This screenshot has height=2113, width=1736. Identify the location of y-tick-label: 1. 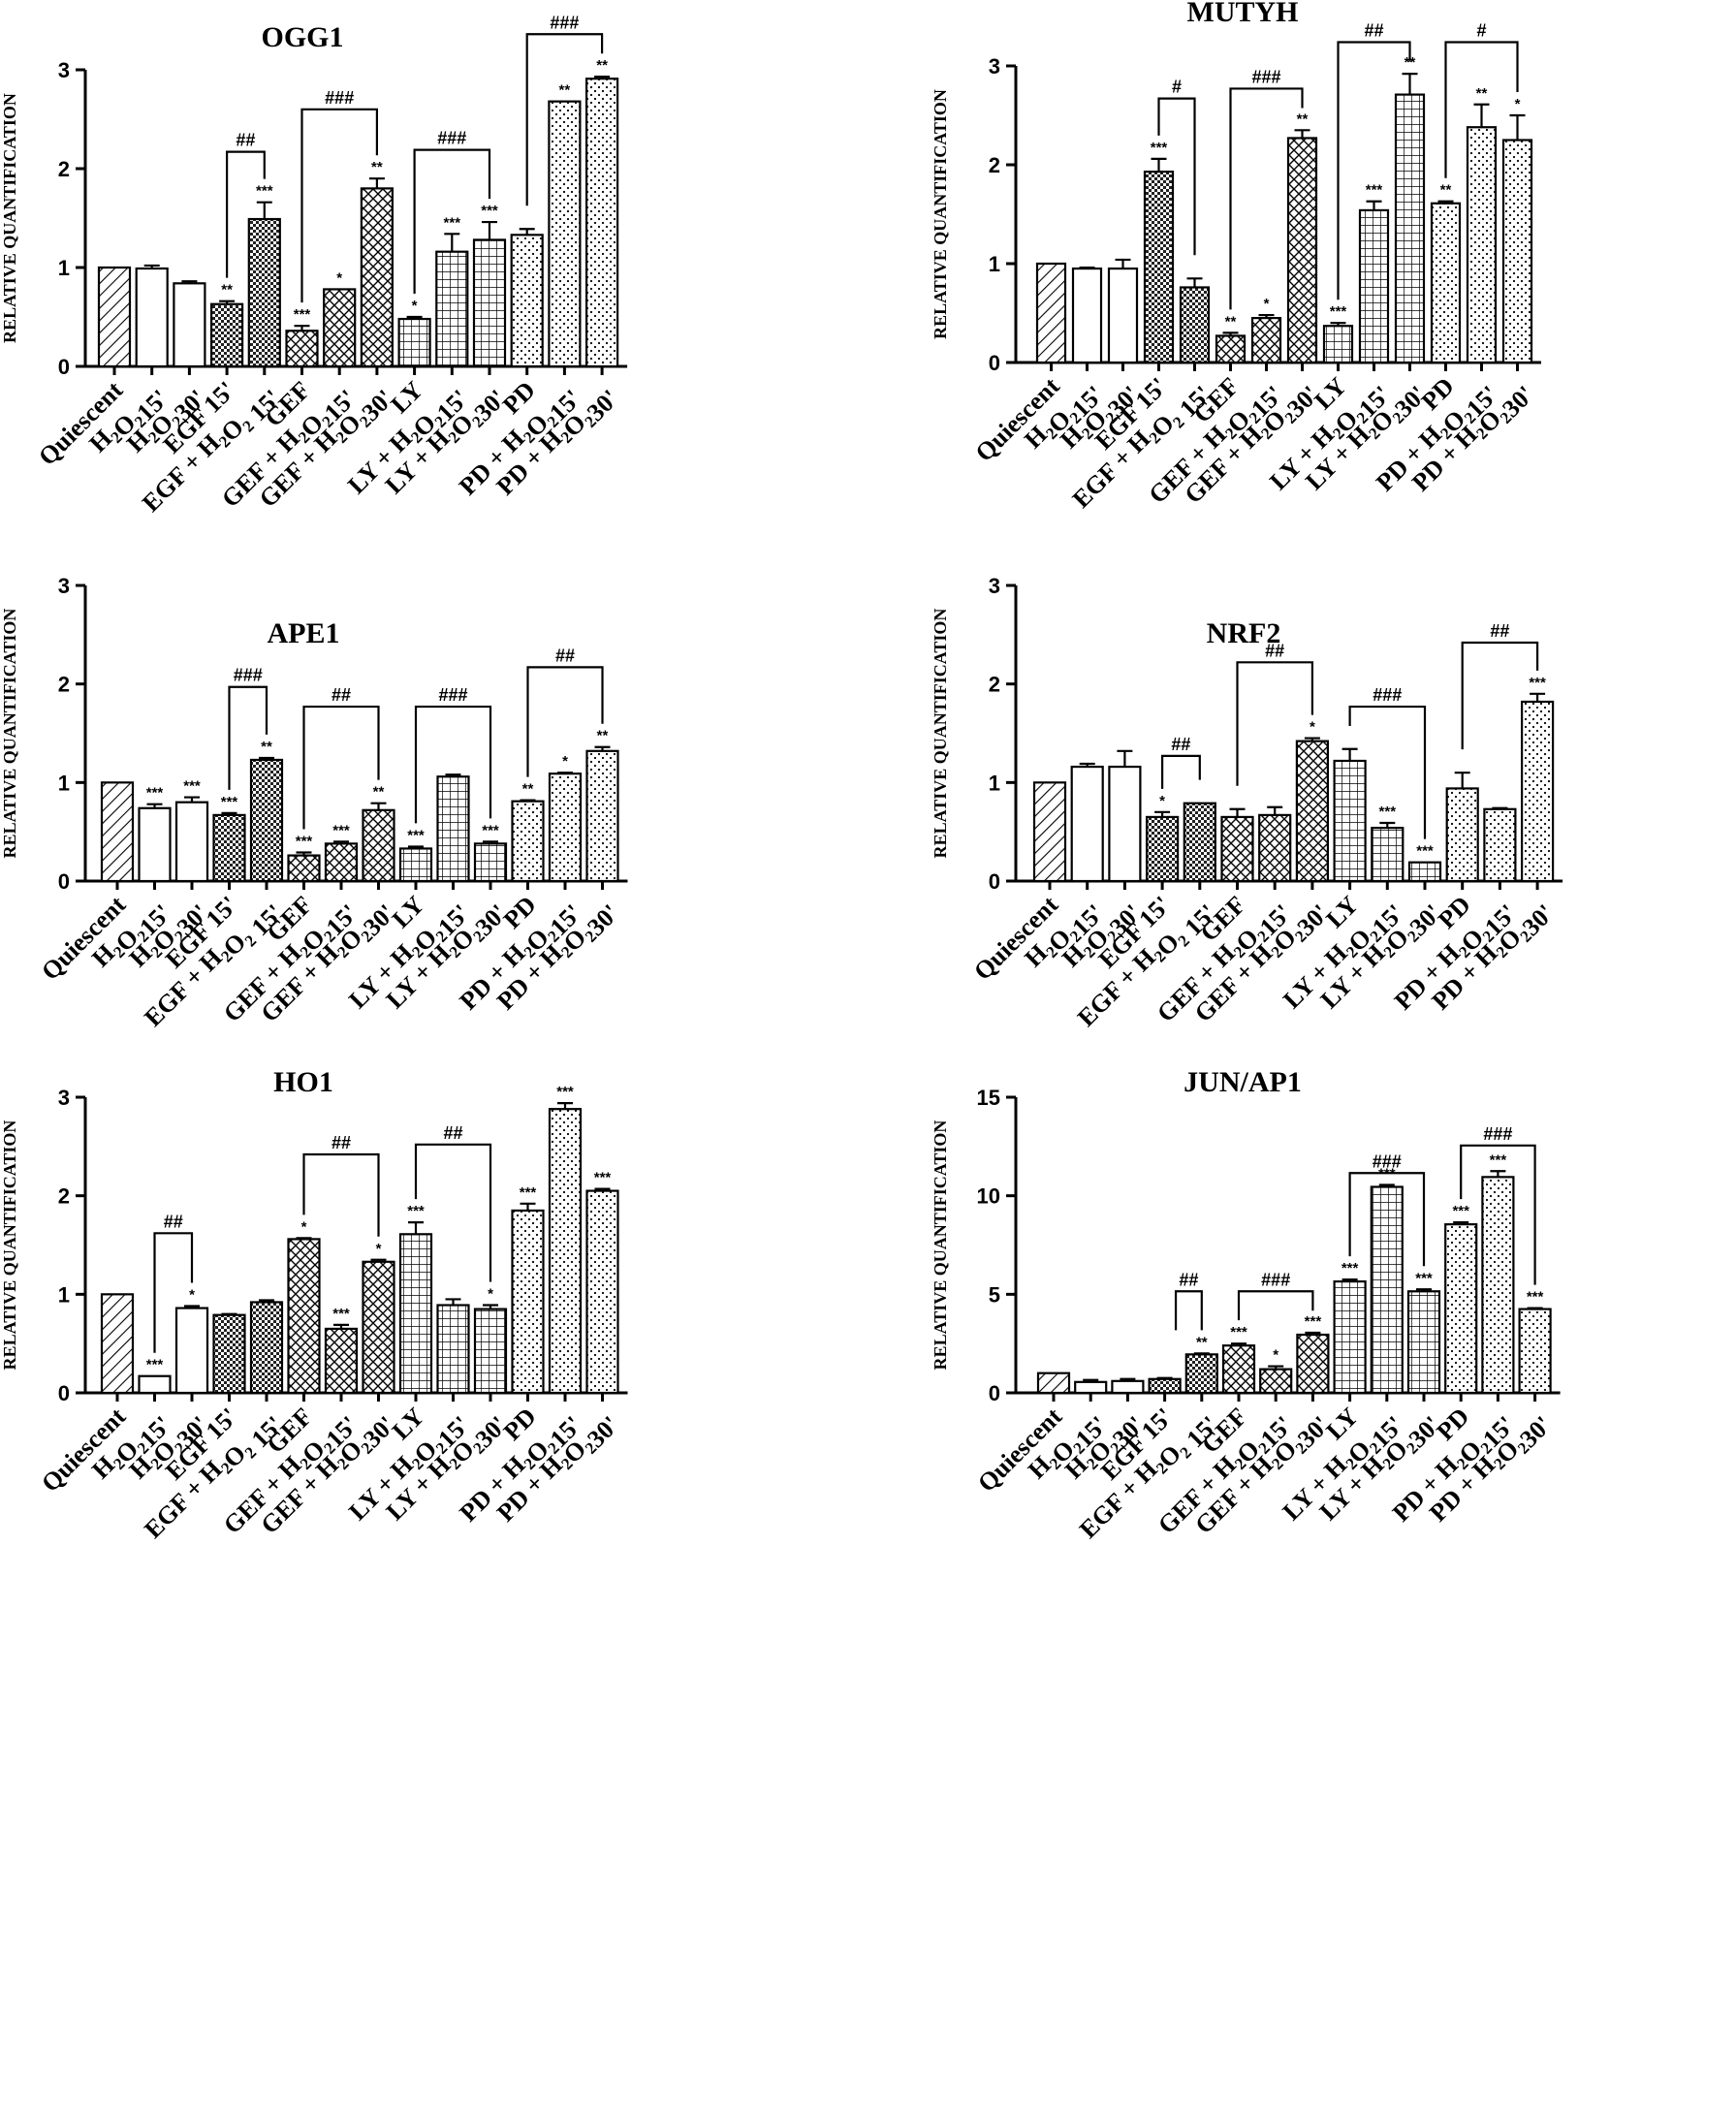
(64, 783).